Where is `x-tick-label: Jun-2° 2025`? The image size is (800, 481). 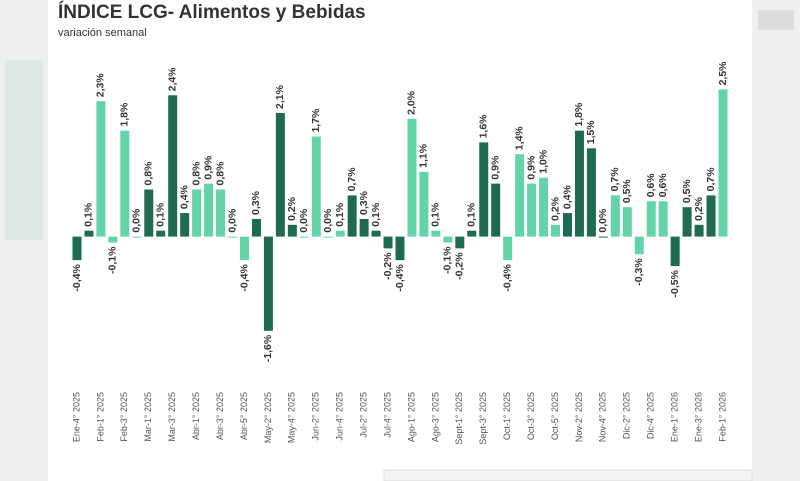 x-tick-label: Jun-2° 2025 is located at coordinates (316, 416).